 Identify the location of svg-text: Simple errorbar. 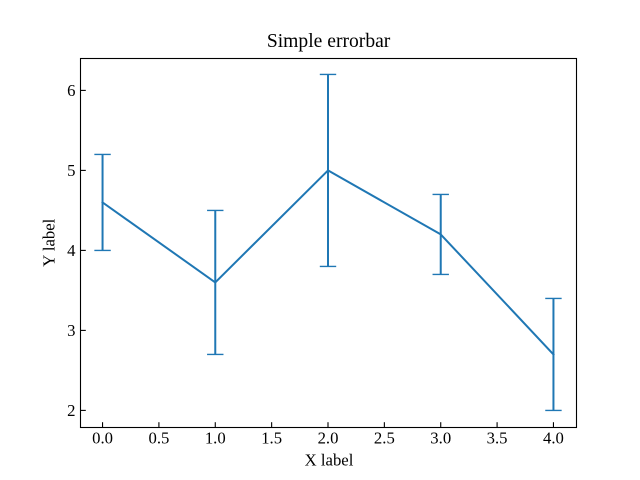
(329, 41).